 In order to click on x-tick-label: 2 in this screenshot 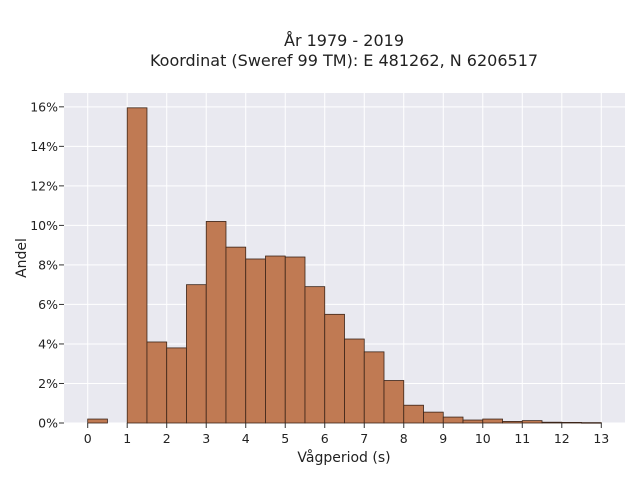, I will do `click(167, 438)`.